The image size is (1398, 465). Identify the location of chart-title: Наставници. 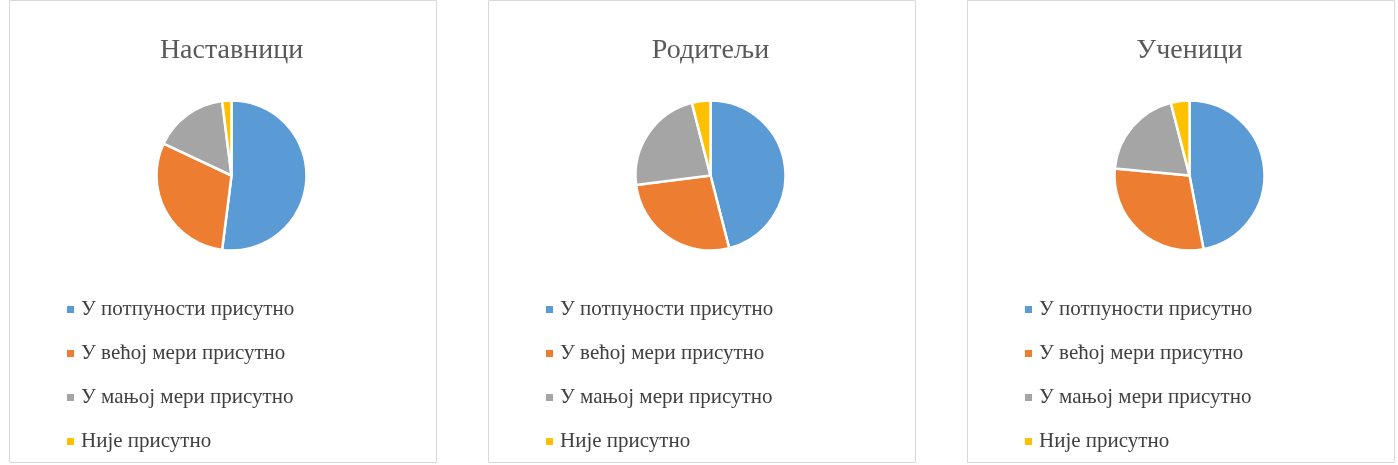
(231, 48).